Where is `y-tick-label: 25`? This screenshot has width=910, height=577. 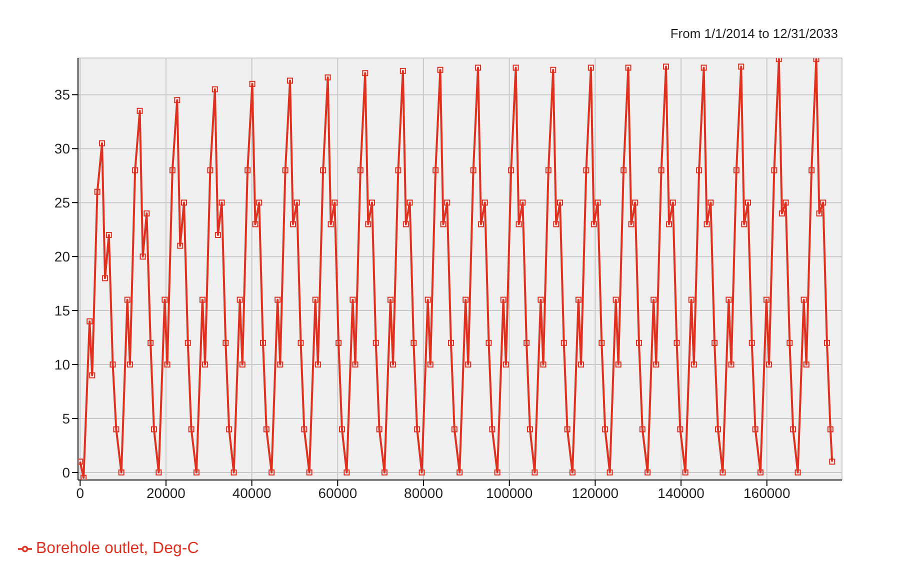 y-tick-label: 25 is located at coordinates (62, 202).